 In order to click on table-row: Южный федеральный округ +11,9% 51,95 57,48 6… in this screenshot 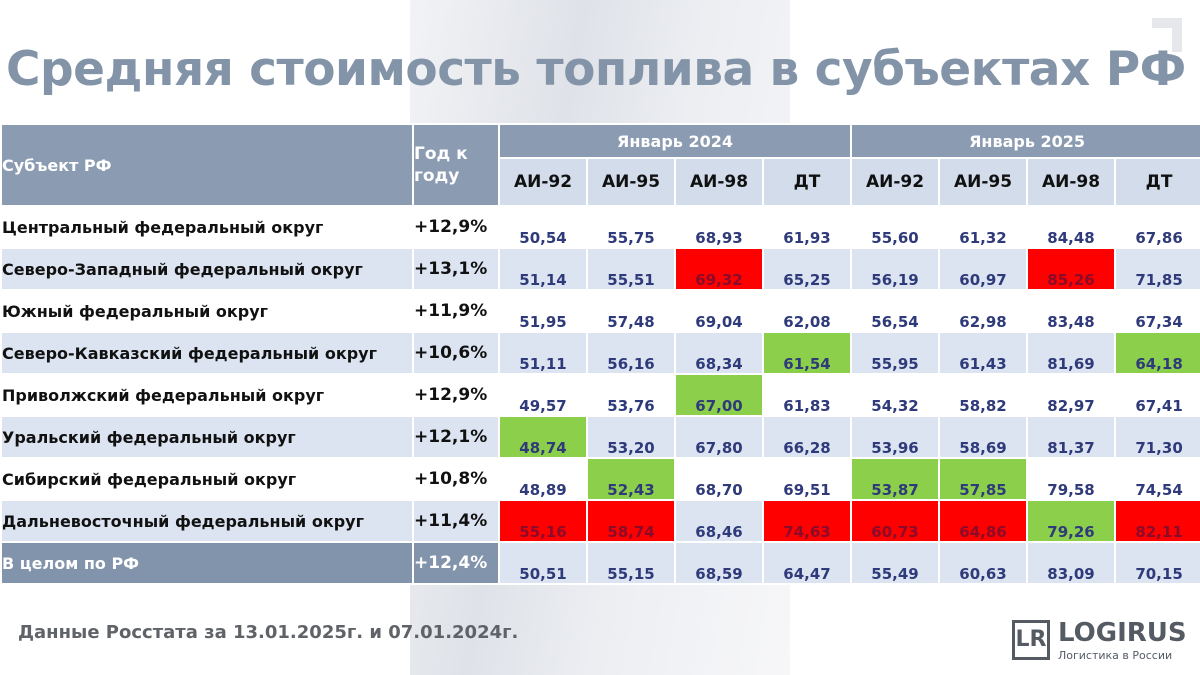, I will do `click(600, 311)`.